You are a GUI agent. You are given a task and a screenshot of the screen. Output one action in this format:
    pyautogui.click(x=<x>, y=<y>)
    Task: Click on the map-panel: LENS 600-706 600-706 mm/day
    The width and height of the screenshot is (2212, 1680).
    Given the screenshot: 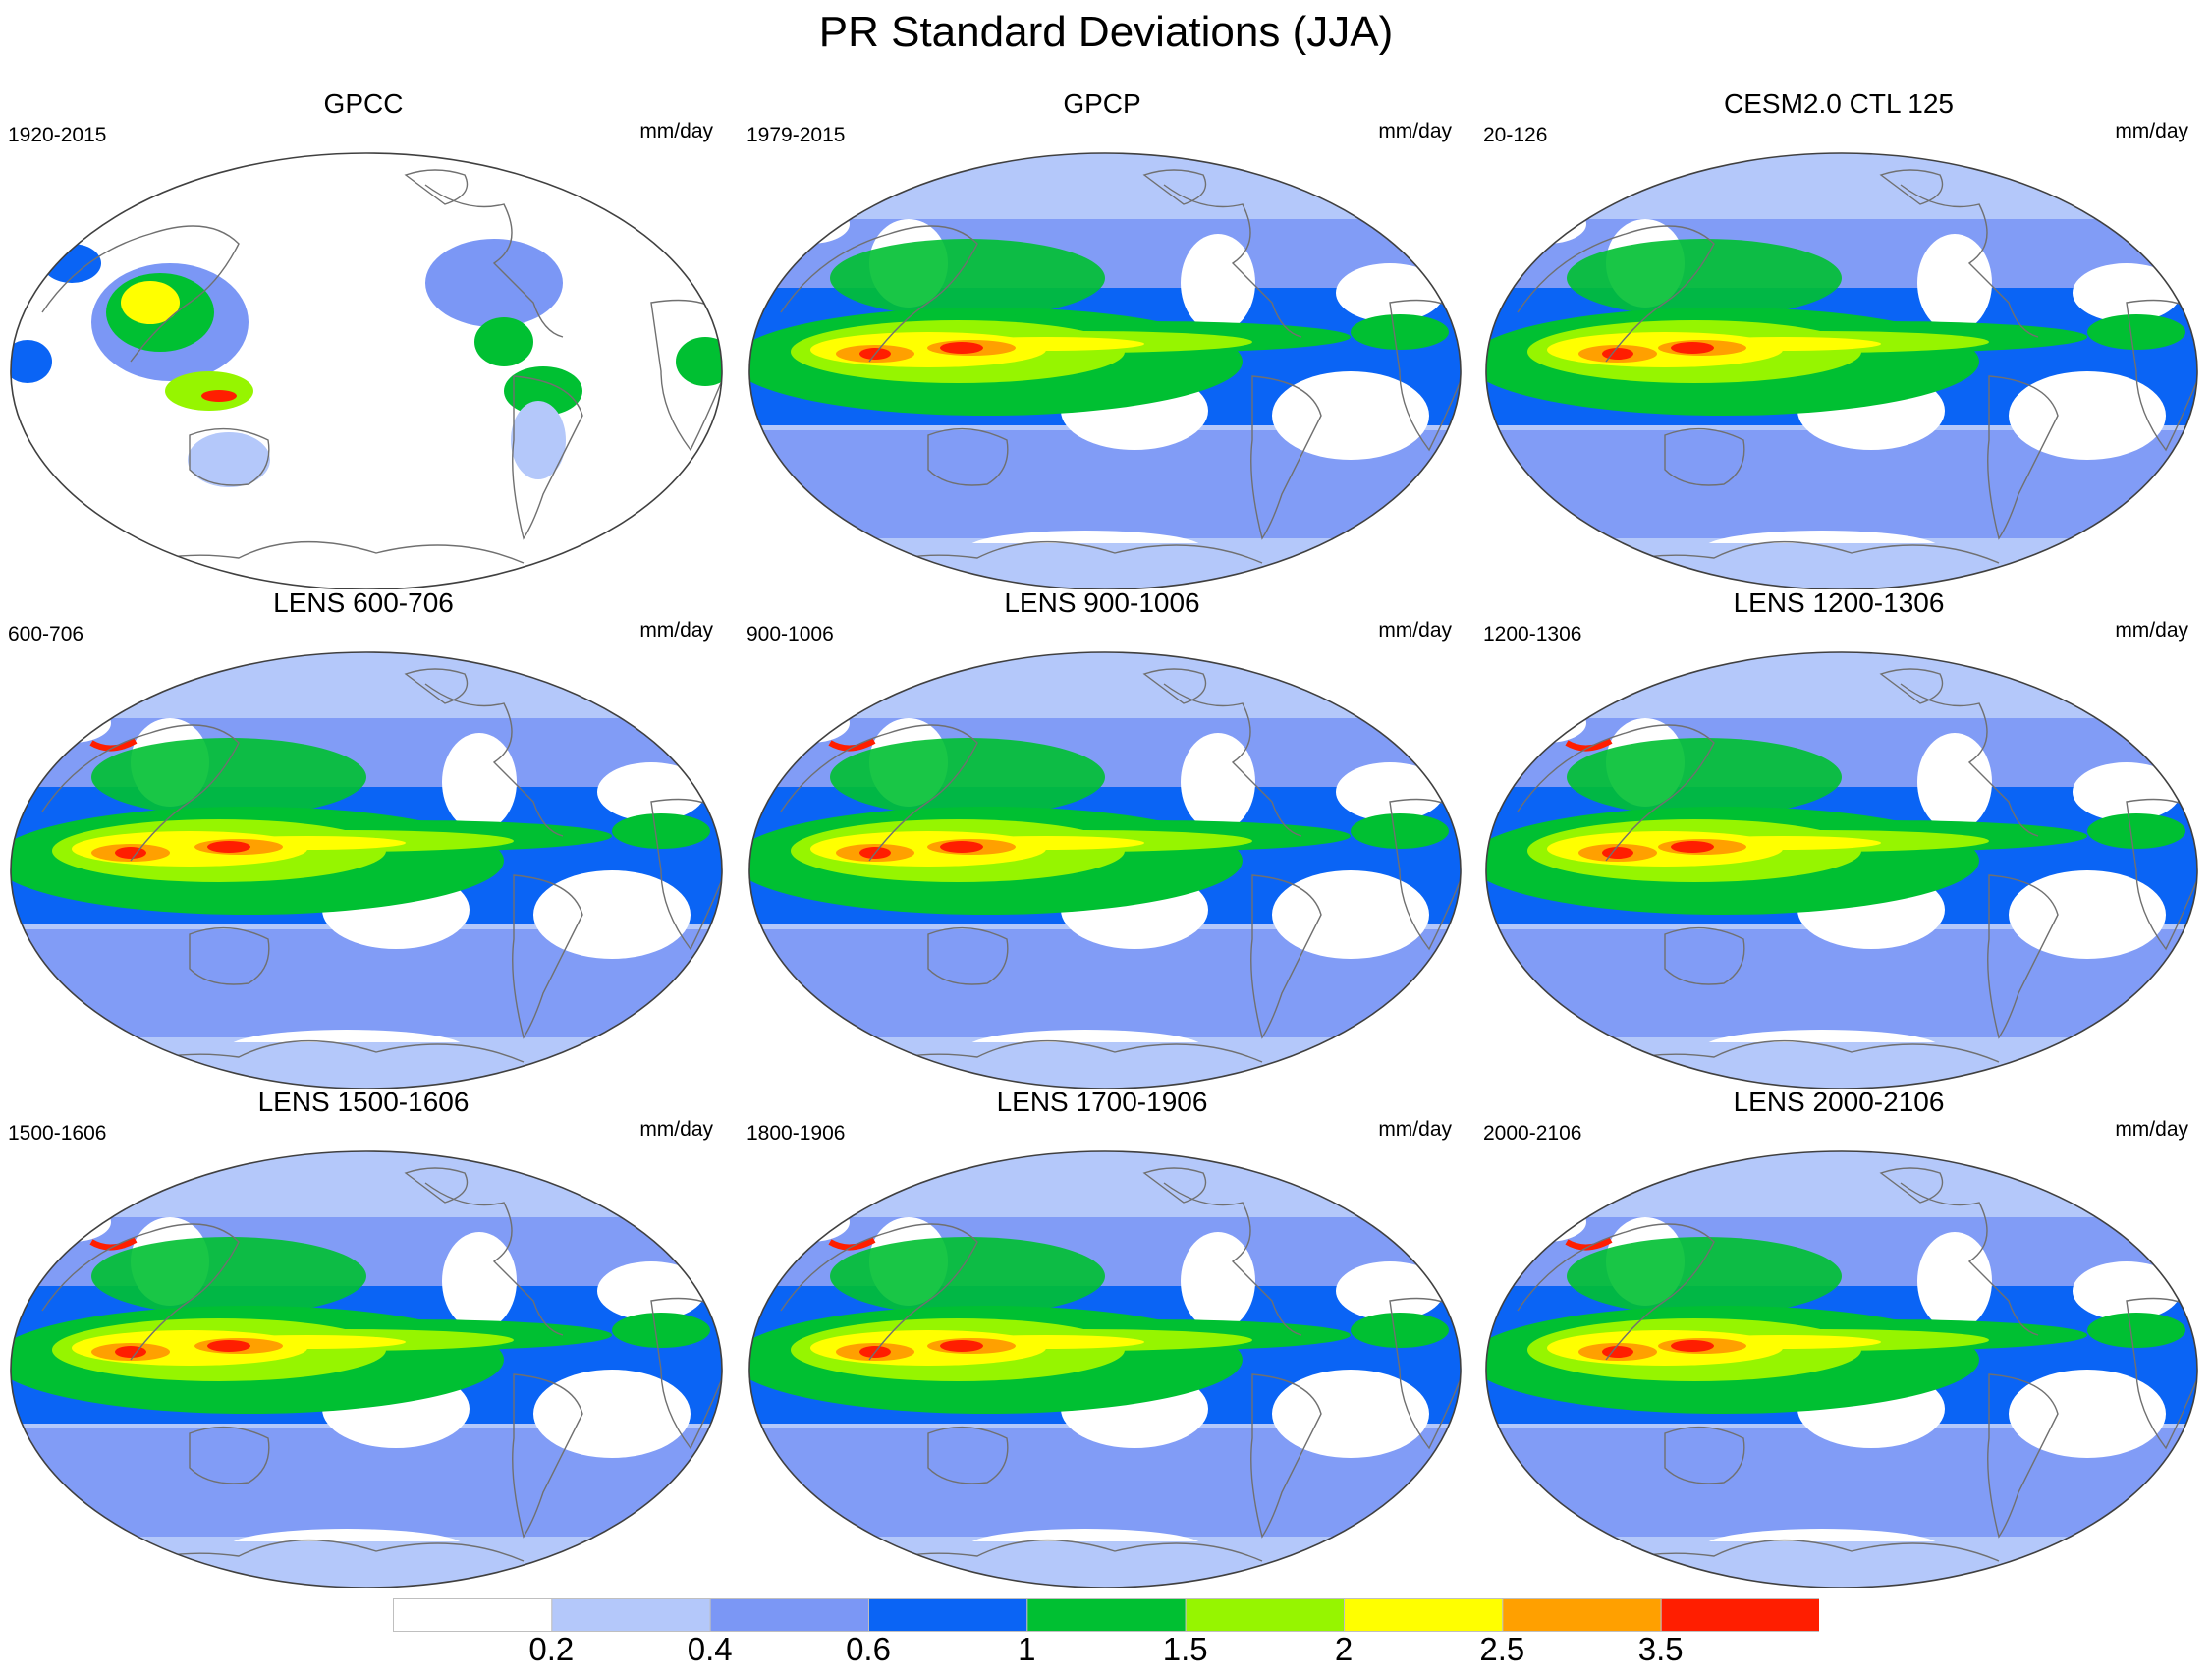 What is the action you would take?
    pyautogui.click(x=363, y=838)
    